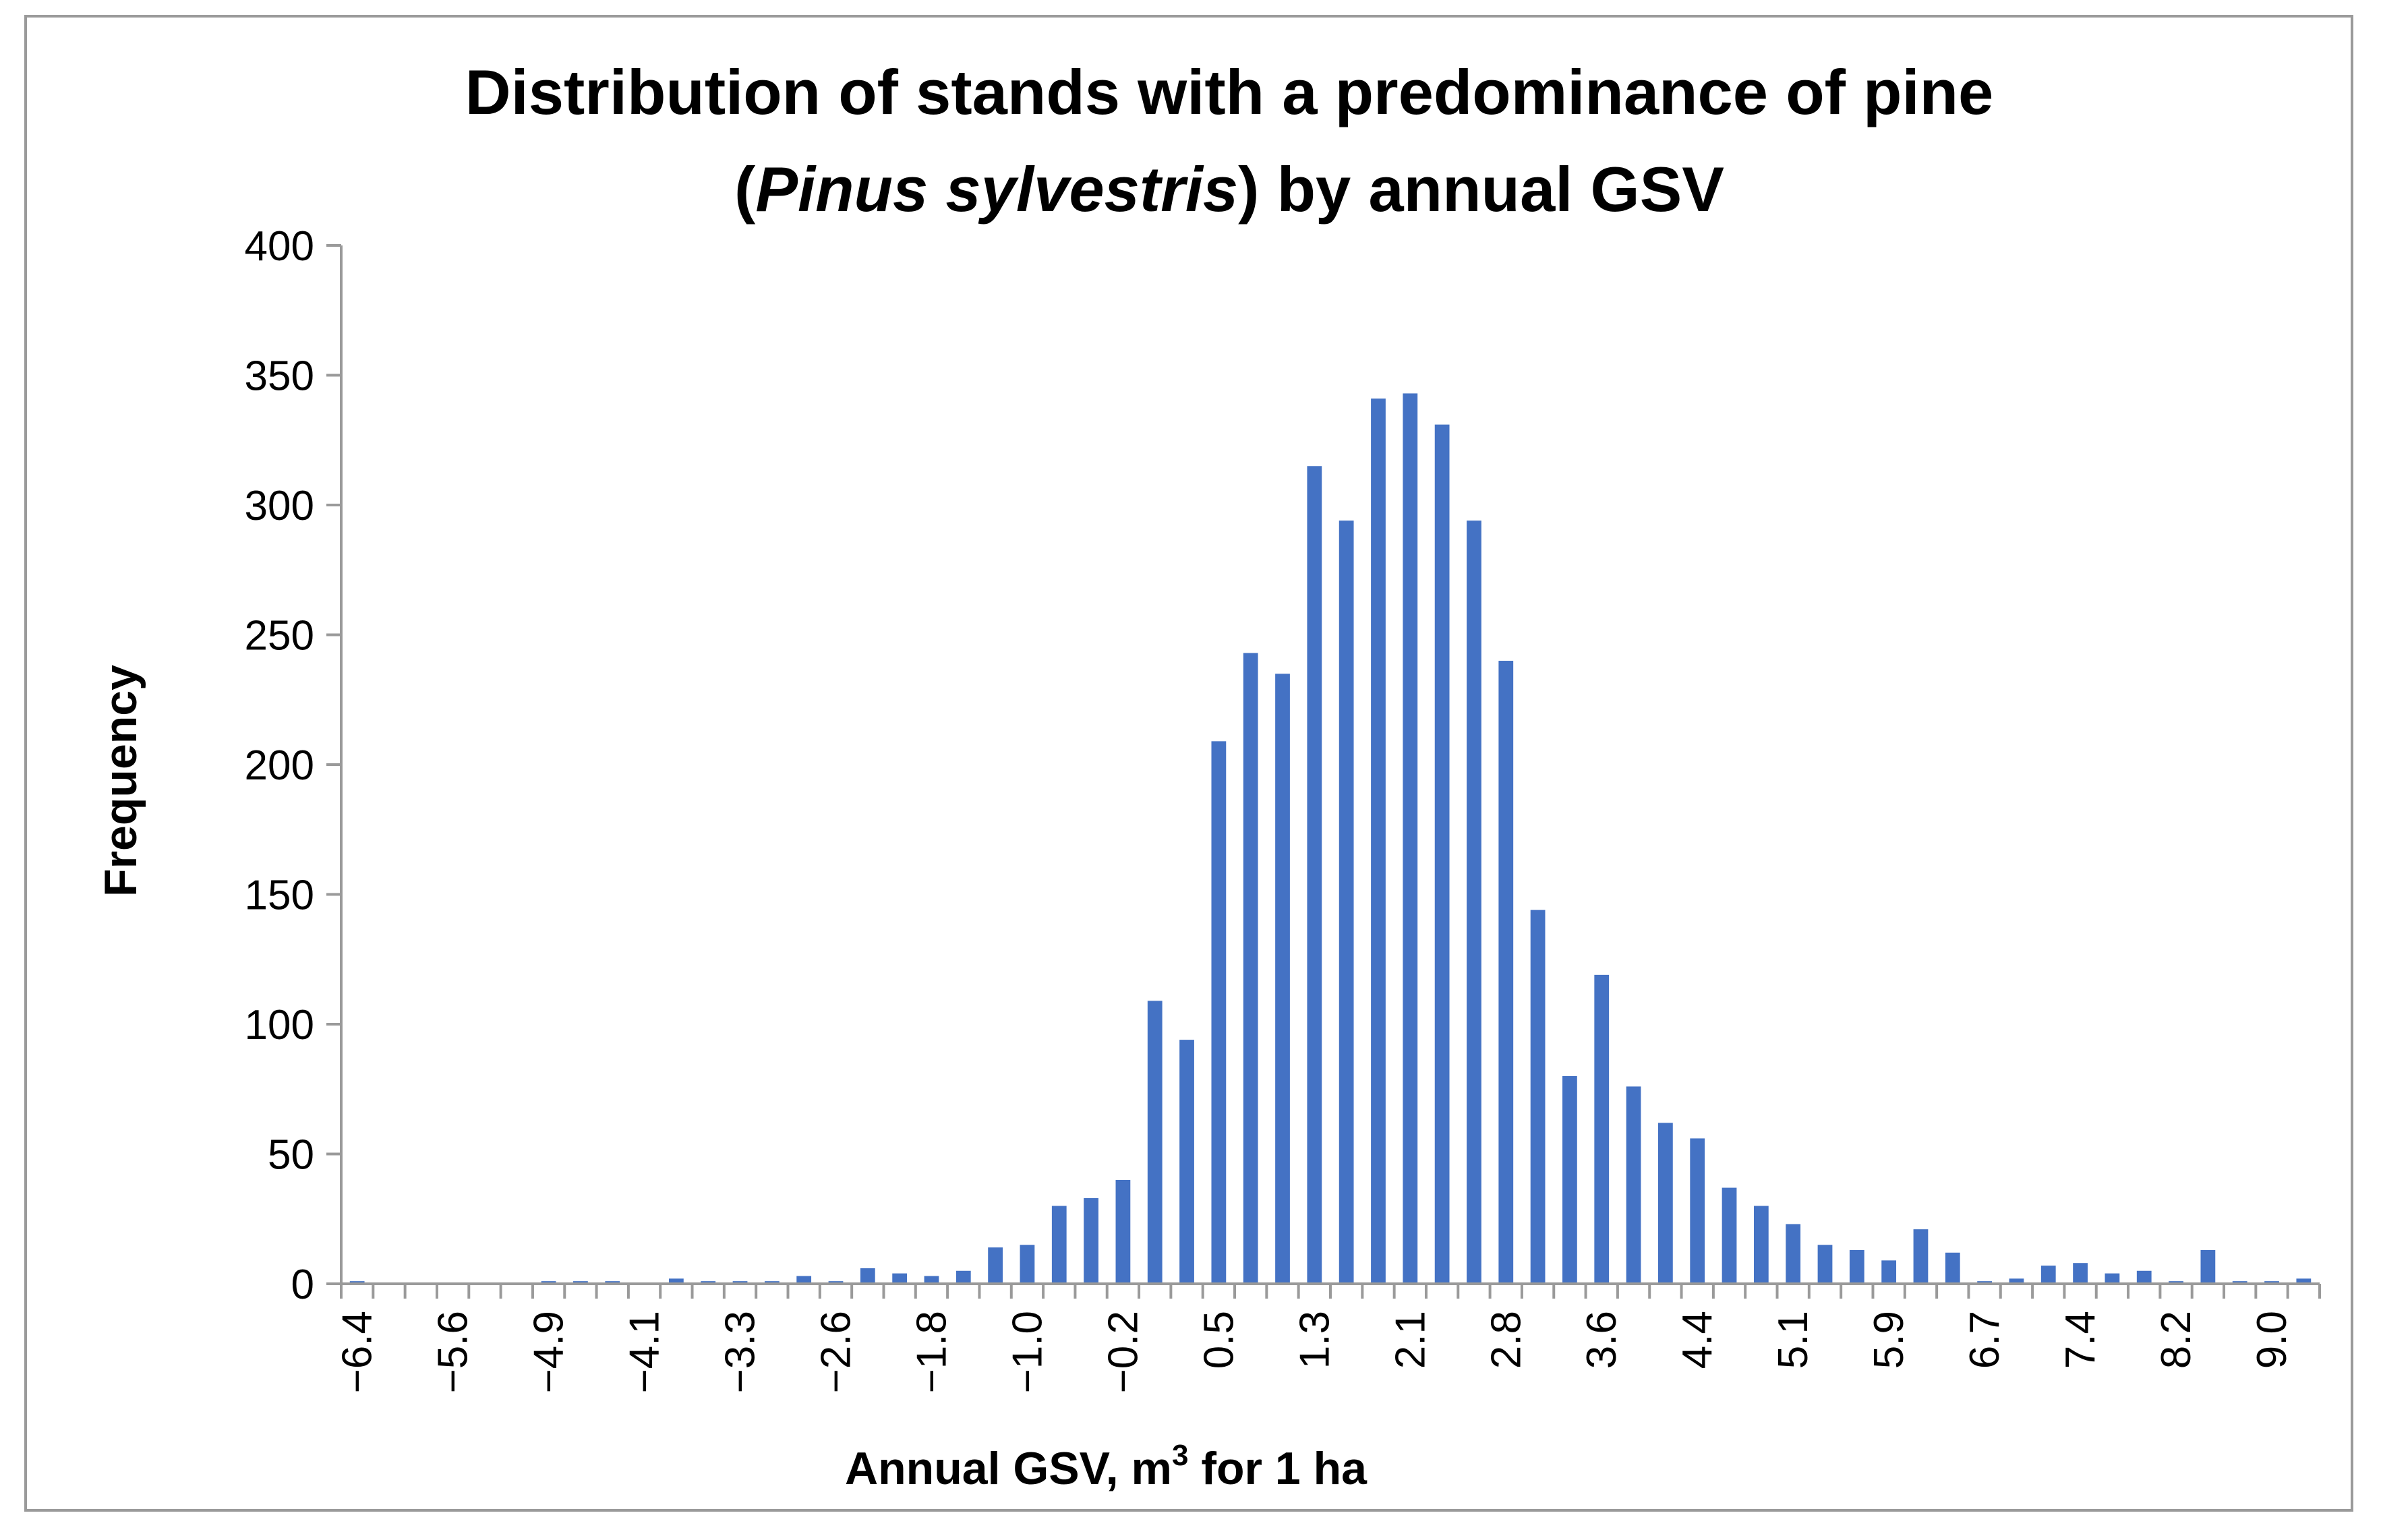  Describe the element at coordinates (931, 1352) in the screenshot. I see `x-tick-label: −1.8` at that location.